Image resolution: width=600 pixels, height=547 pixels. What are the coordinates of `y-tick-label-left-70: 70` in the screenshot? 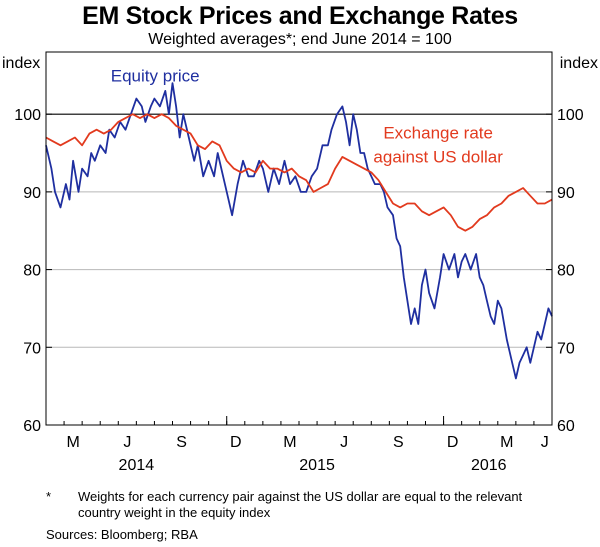 It's located at (32, 348).